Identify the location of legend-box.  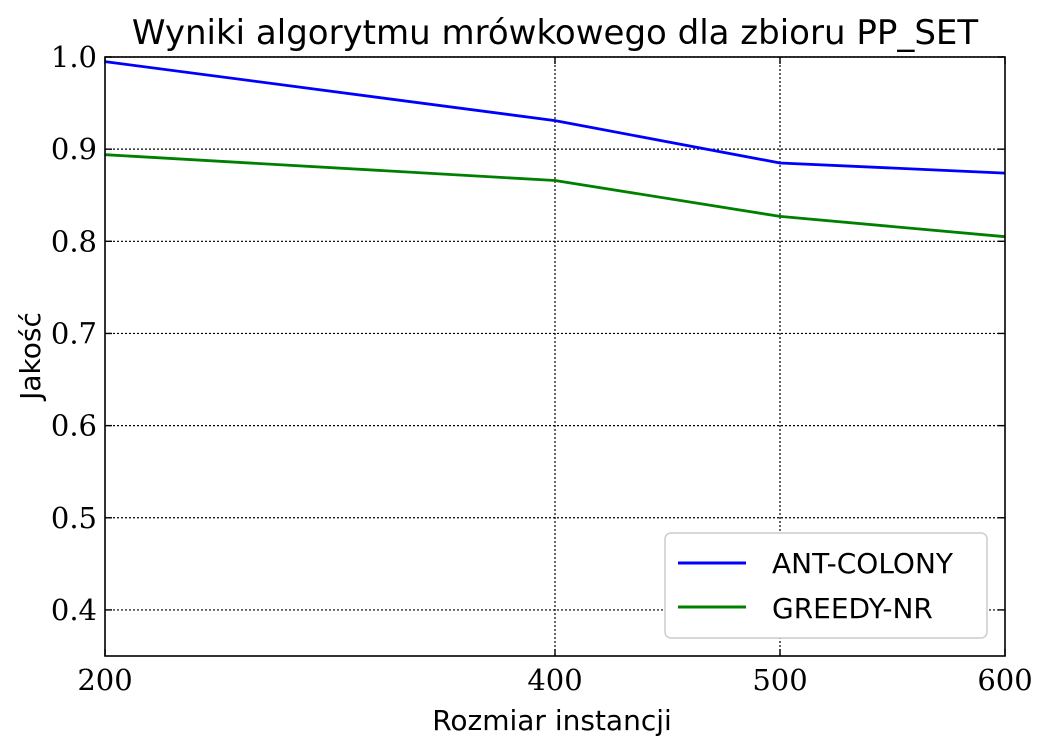
(826, 585).